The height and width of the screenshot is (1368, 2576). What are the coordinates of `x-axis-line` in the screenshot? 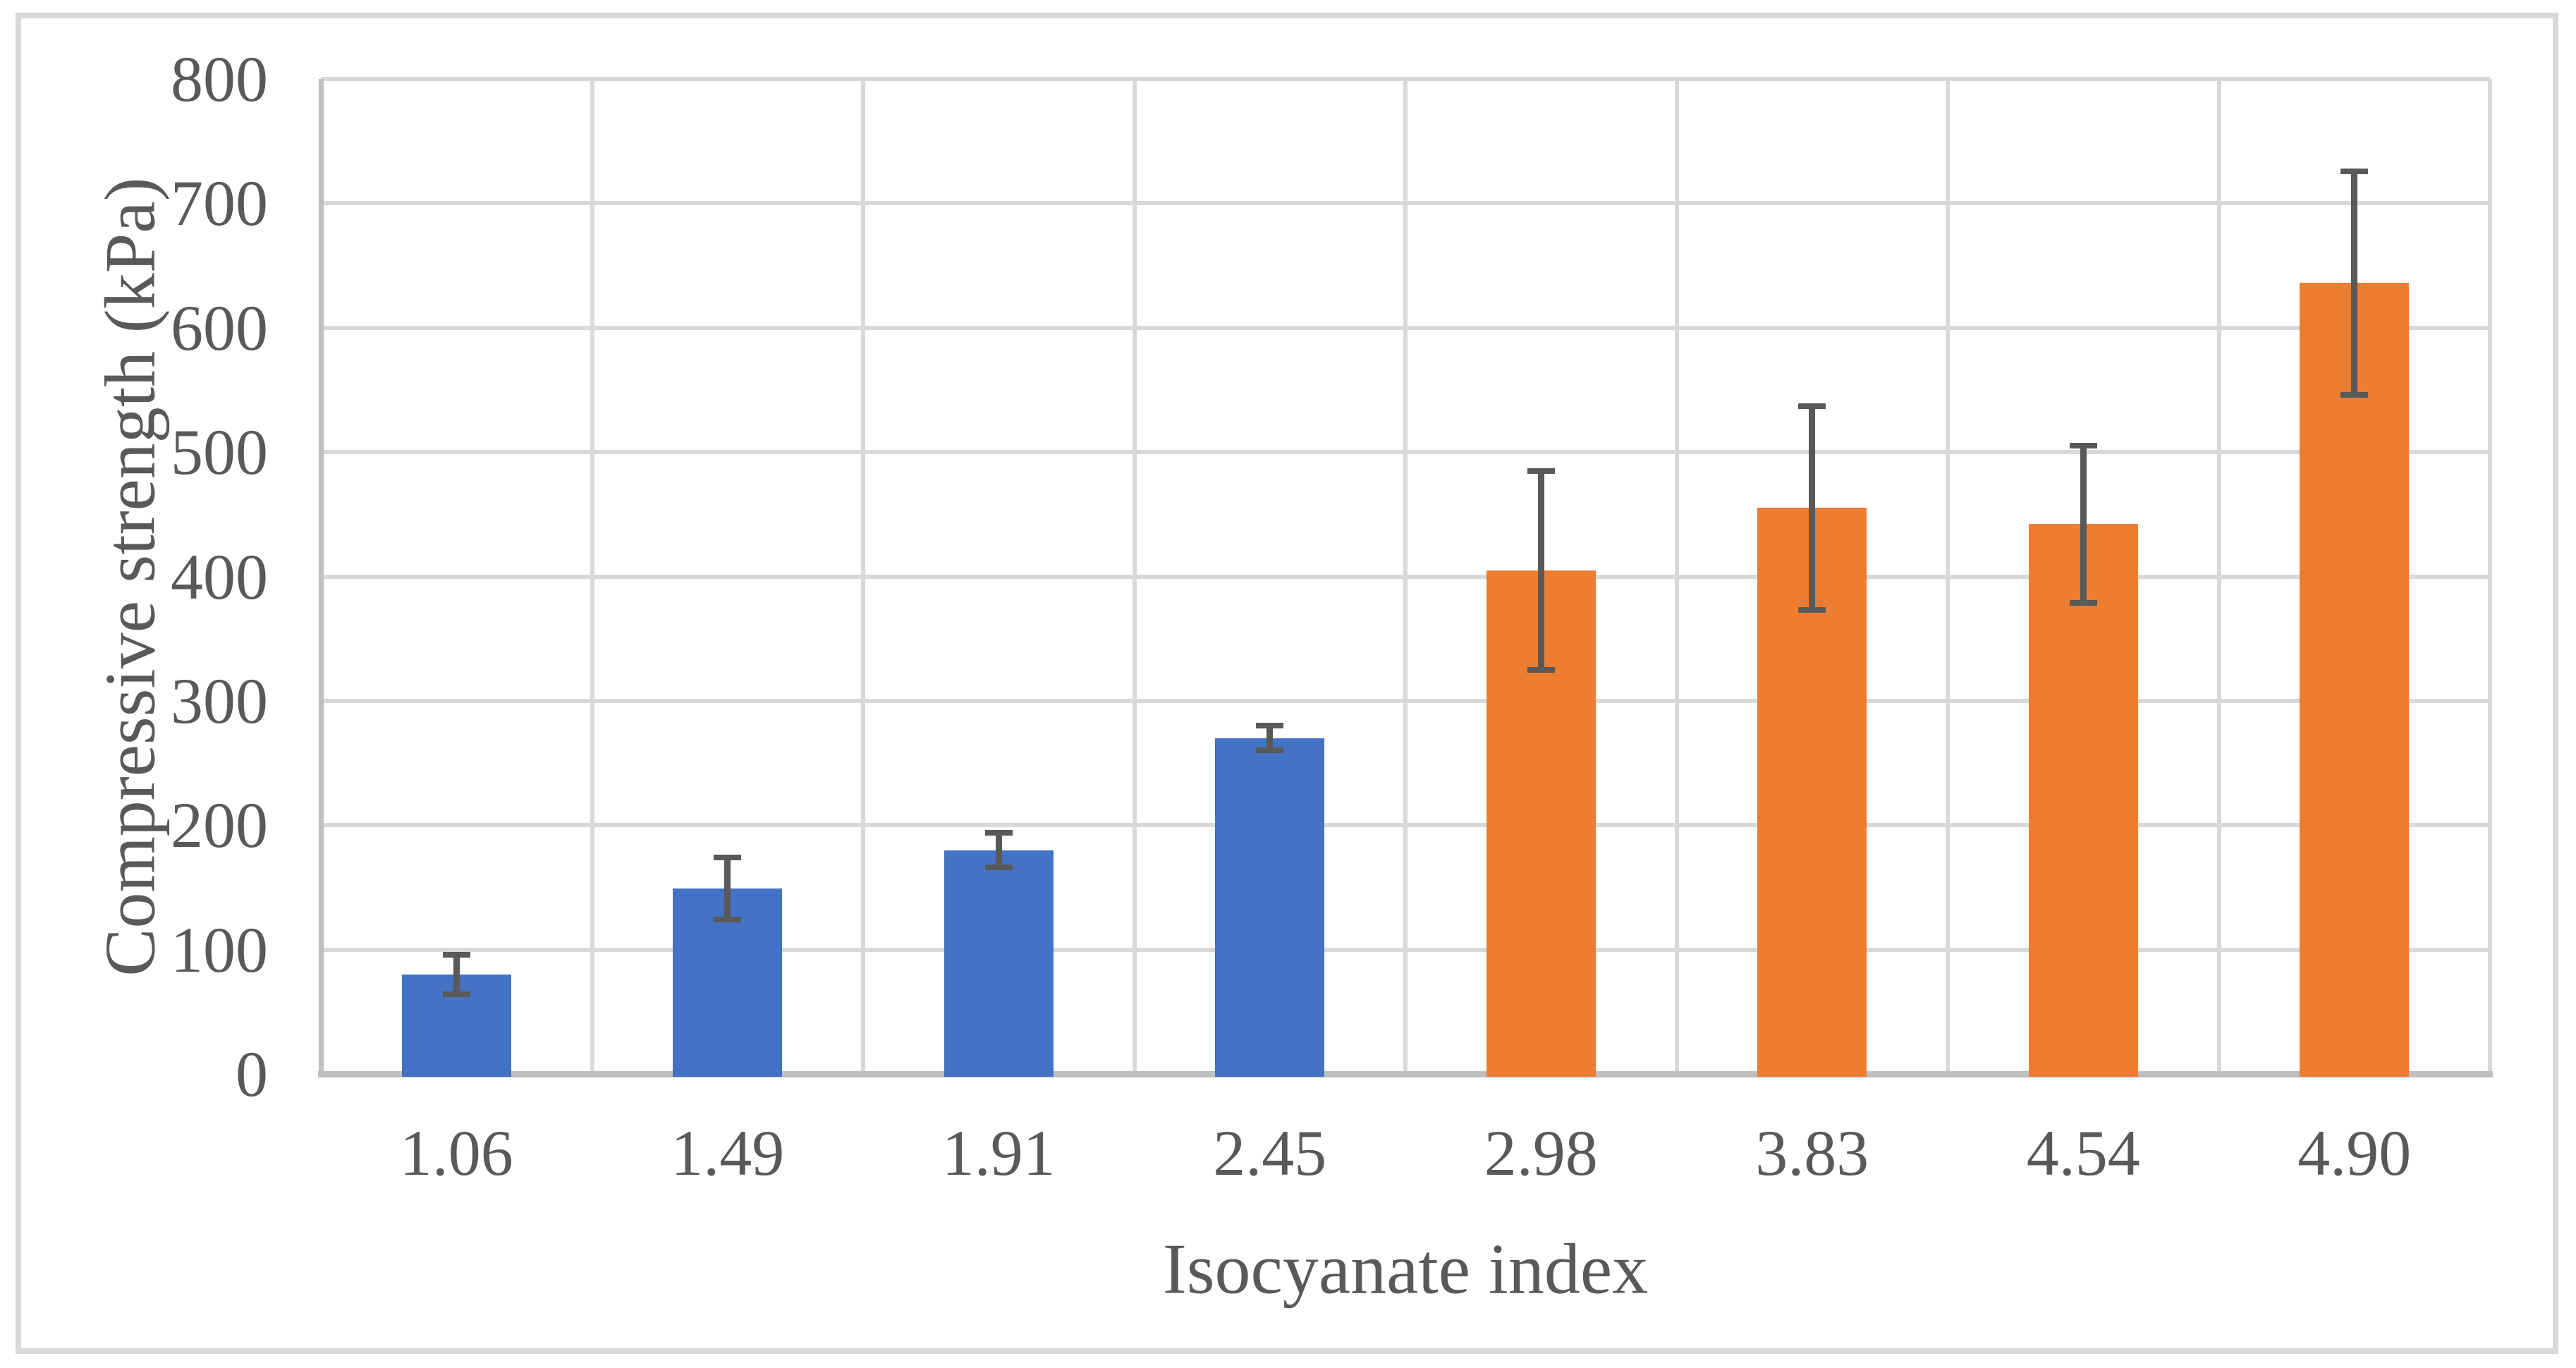 It's located at (1406, 1074).